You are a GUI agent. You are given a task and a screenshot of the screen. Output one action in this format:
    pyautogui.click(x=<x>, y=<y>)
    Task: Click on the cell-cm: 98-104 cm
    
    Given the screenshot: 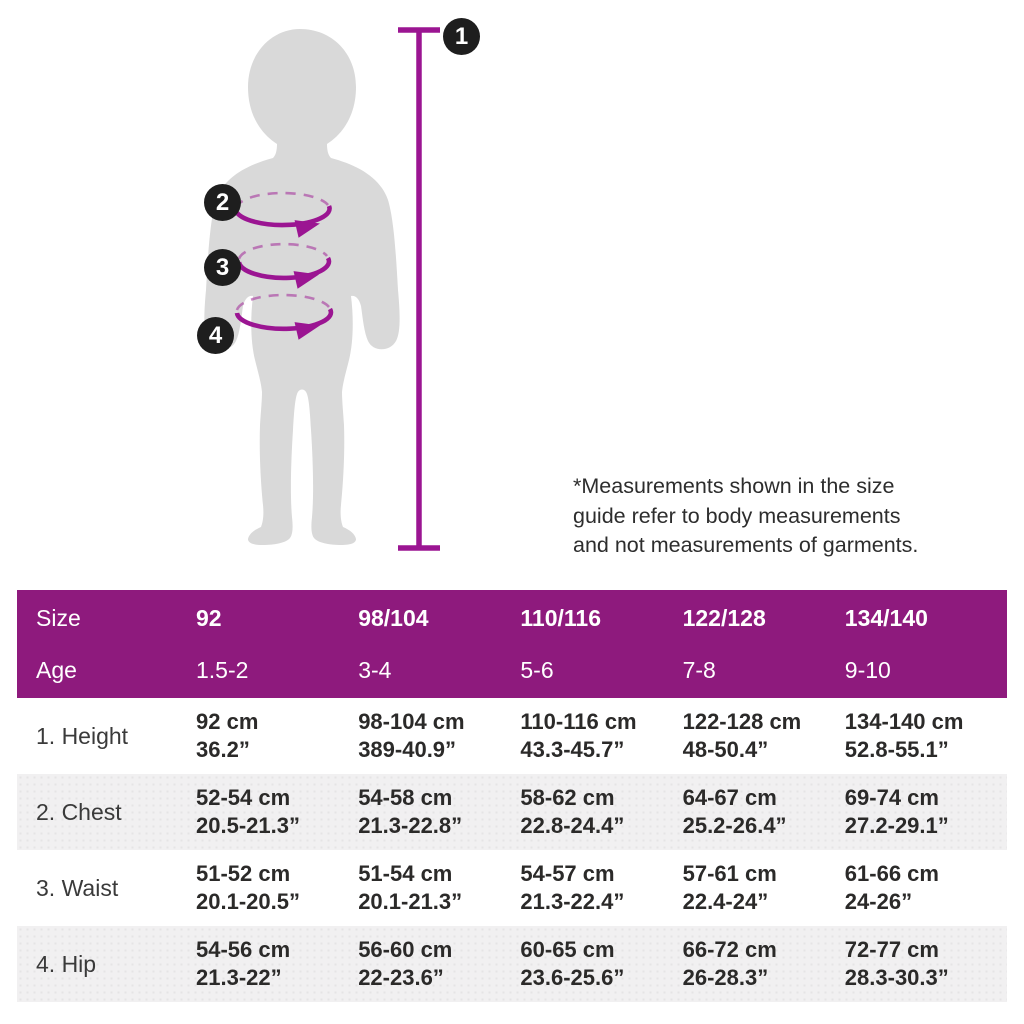 What is the action you would take?
    pyautogui.click(x=411, y=721)
    